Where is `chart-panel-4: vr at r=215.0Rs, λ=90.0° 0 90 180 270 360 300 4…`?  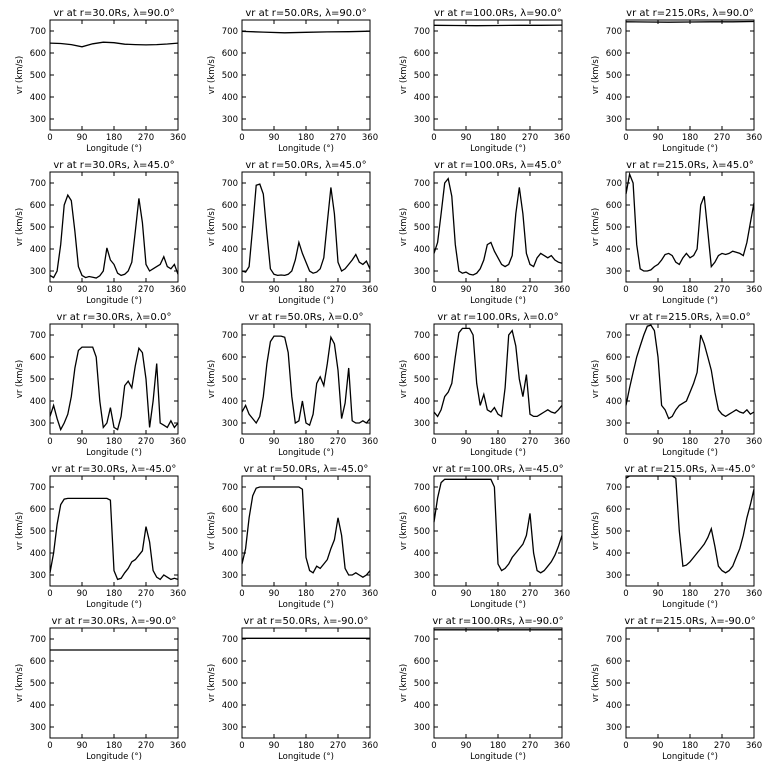 chart-panel-4: vr at r=215.0Rs, λ=90.0° 0 90 180 270 360 300 4… is located at coordinates (676, 81).